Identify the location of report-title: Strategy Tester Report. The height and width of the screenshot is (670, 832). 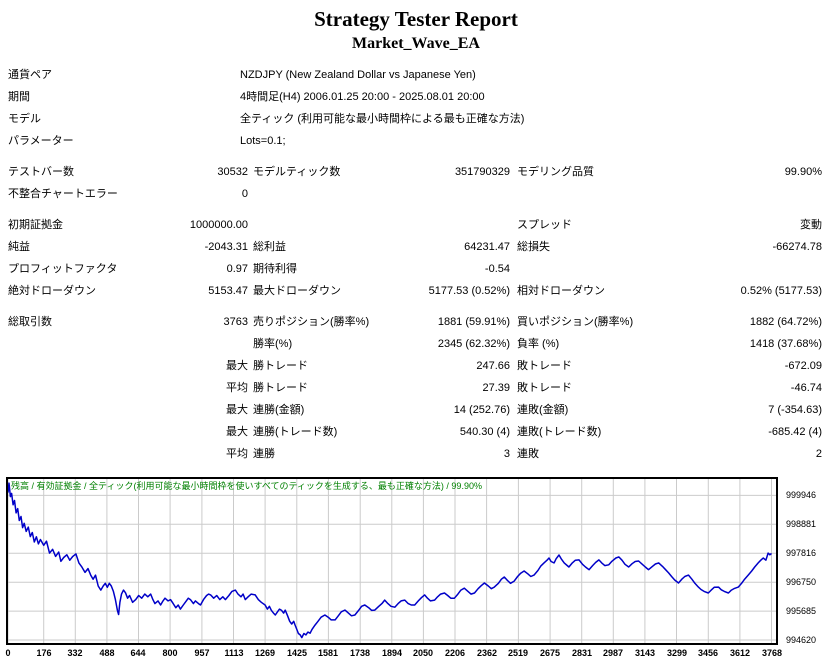
(416, 19).